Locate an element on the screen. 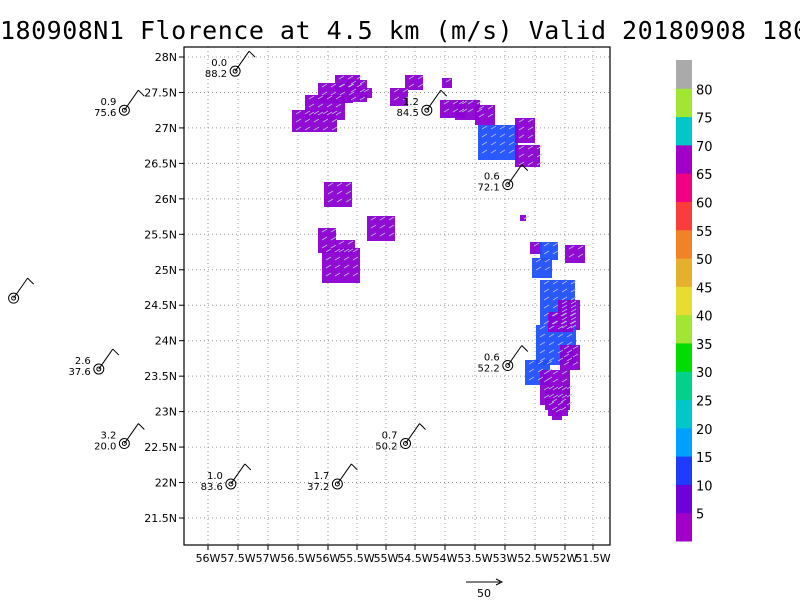  x-tick-label: 53.5W is located at coordinates (474, 558).